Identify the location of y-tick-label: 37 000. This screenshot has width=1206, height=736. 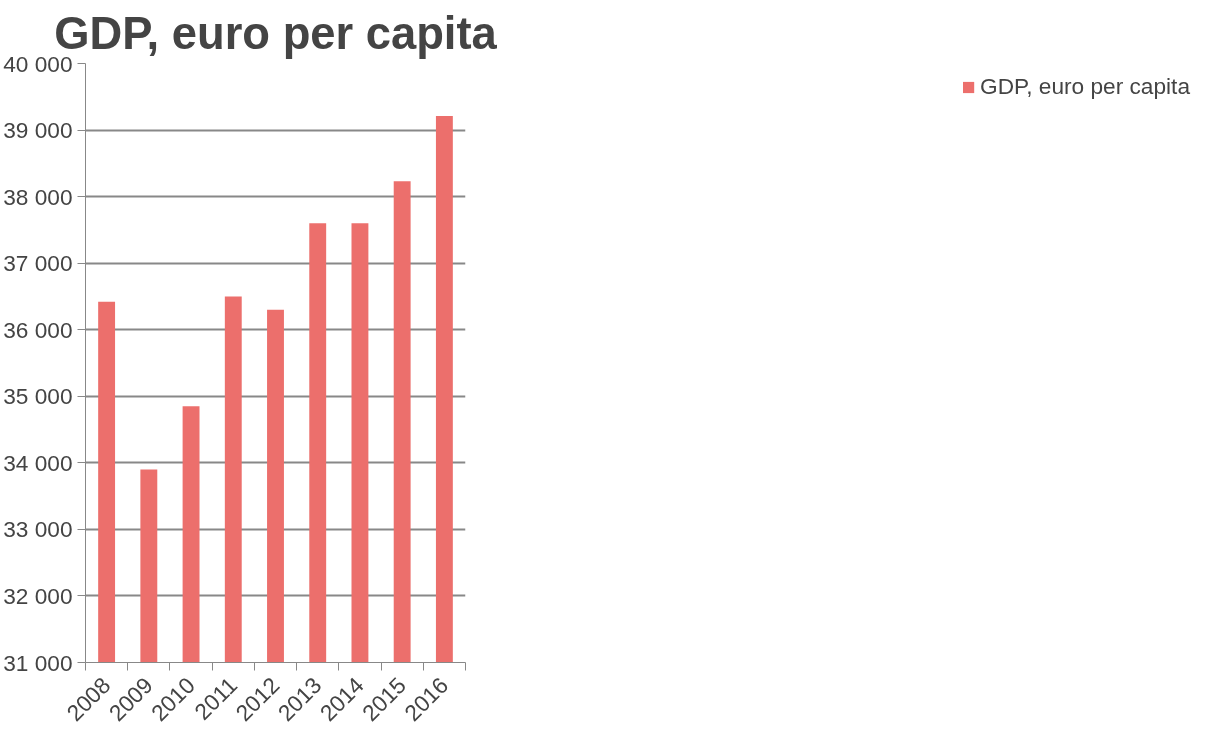
(38, 263).